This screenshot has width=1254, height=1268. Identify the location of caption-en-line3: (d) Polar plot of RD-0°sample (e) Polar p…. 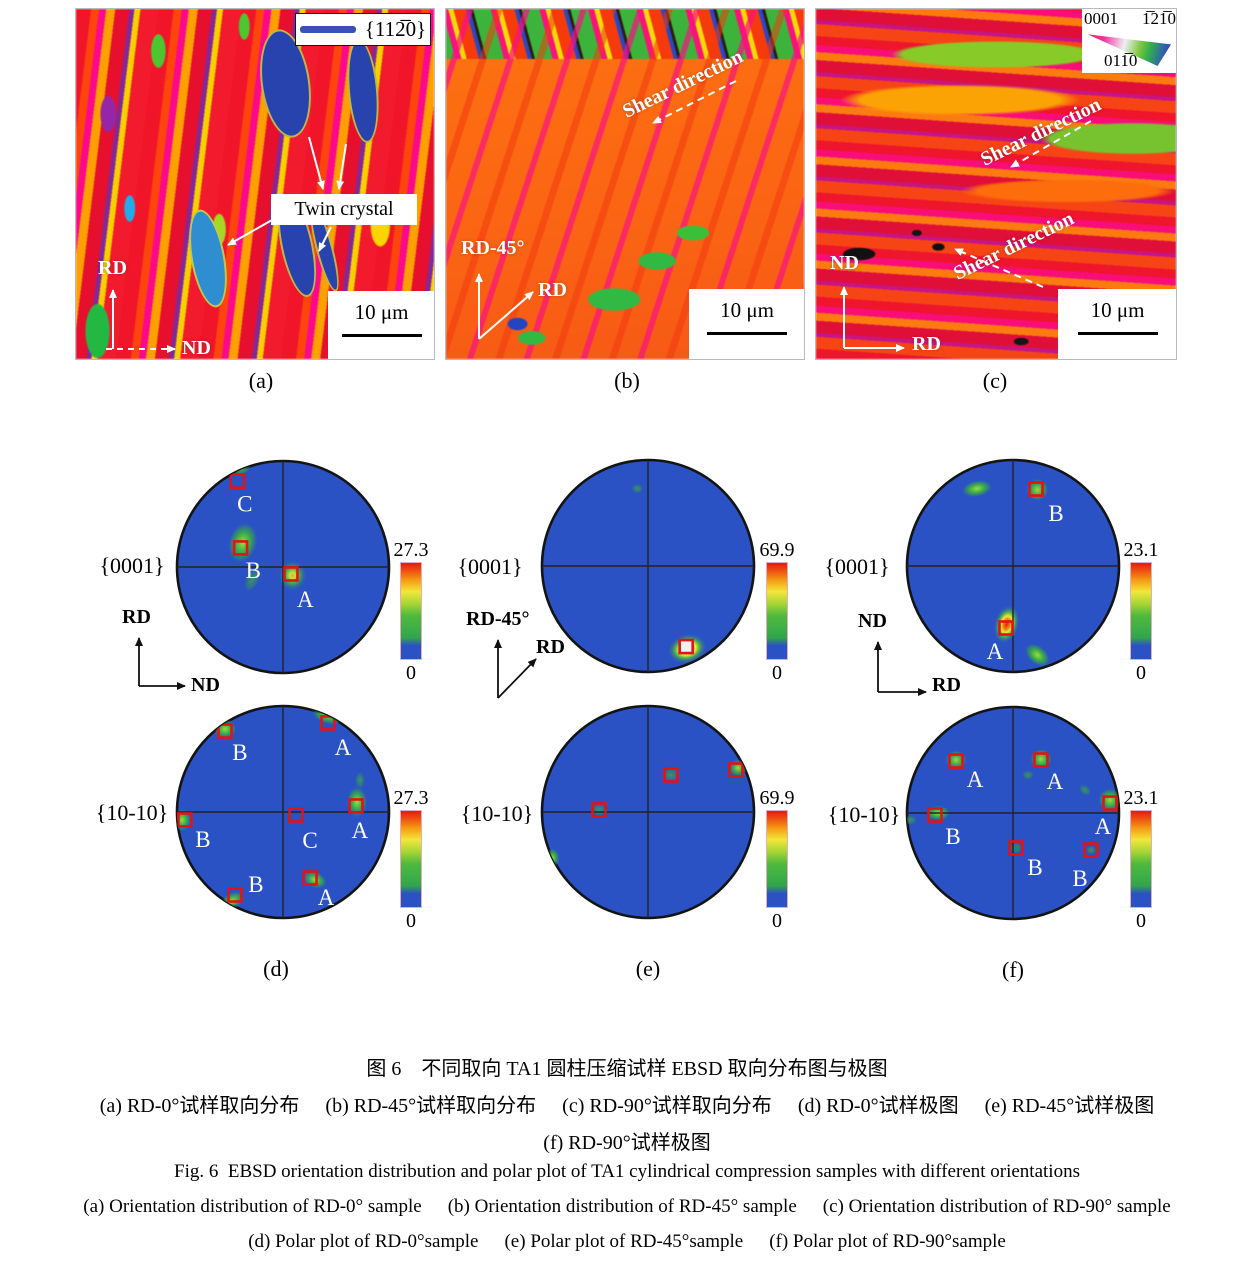
(627, 1242).